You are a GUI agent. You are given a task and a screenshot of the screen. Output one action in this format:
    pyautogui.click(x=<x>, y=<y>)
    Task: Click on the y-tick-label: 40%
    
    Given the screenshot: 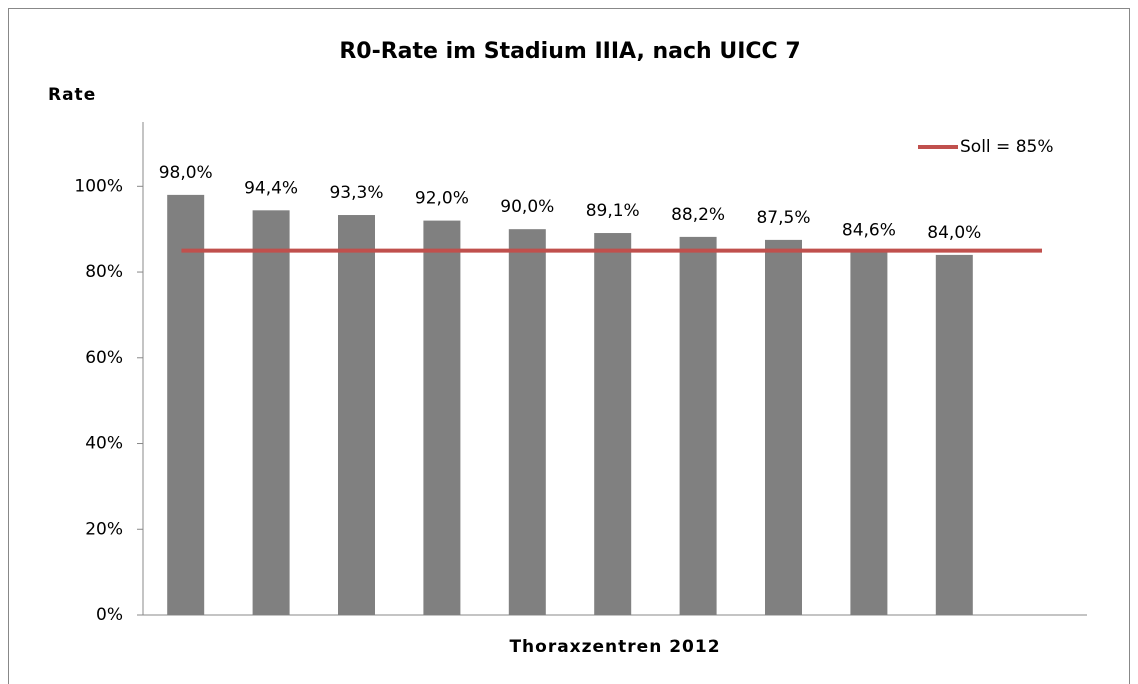 What is the action you would take?
    pyautogui.click(x=104, y=444)
    